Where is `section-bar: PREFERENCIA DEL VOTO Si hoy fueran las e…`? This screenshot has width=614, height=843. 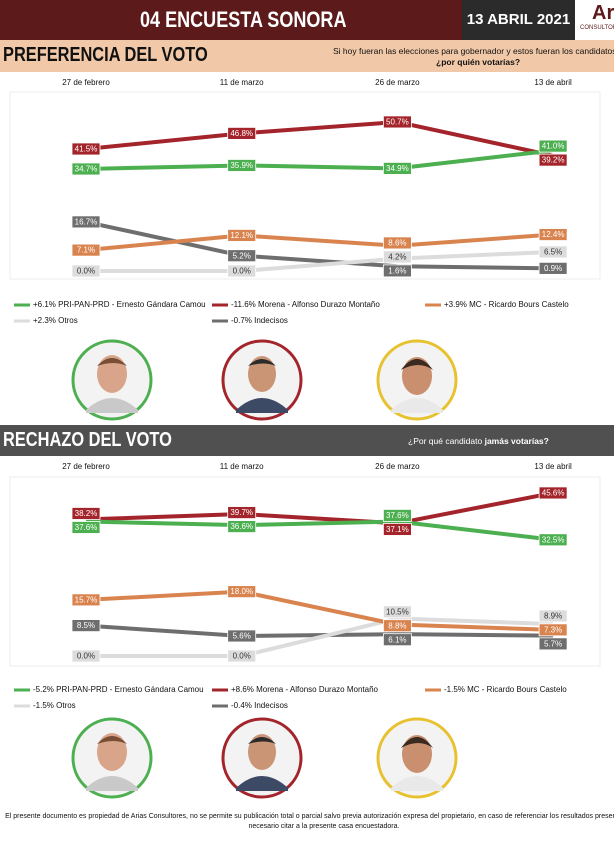
section-bar: PREFERENCIA DEL VOTO Si hoy fueran las e… is located at coordinates (307, 56).